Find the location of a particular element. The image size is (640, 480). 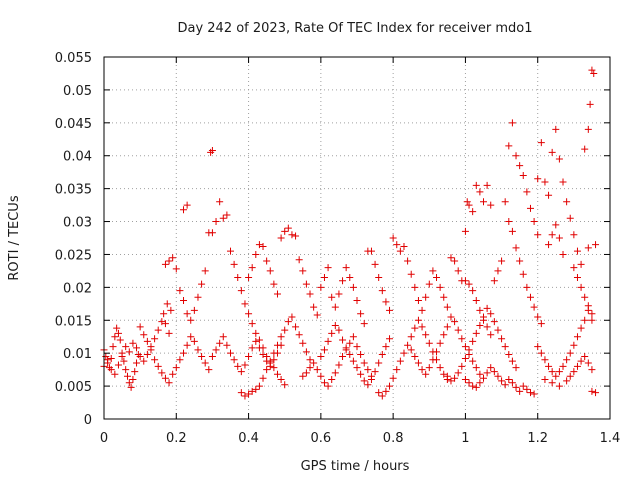

x-tick-label: 1.2 is located at coordinates (537, 438).